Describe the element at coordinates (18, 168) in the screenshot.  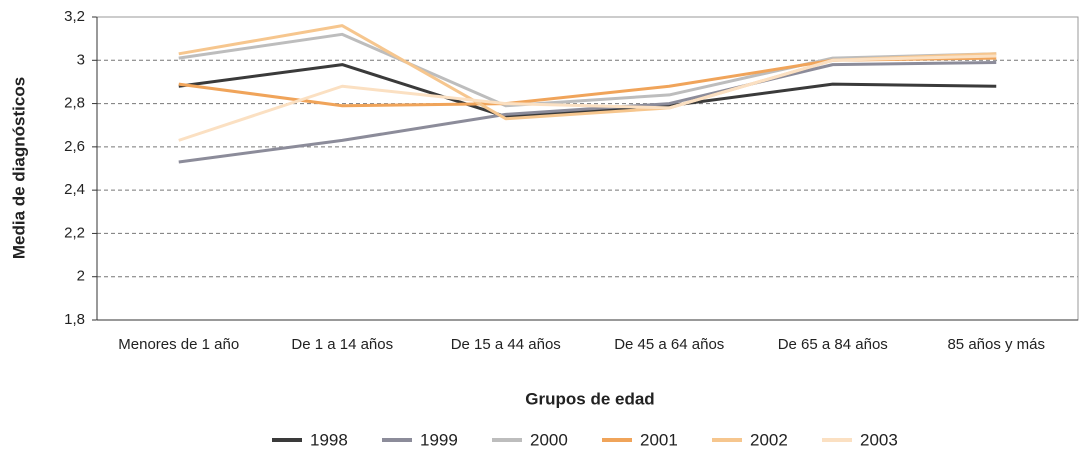
I see `y-axis-title: Media de diagnósticos` at that location.